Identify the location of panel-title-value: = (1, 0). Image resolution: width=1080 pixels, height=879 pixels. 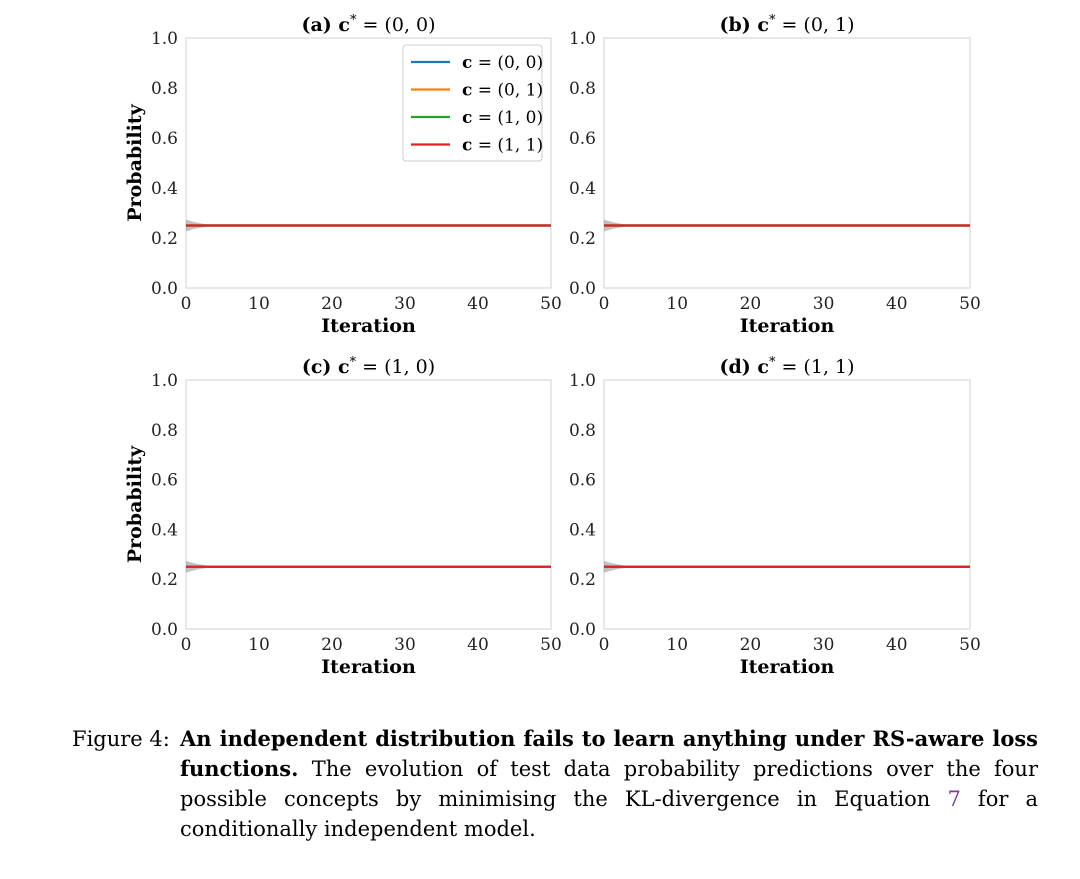
(395, 367).